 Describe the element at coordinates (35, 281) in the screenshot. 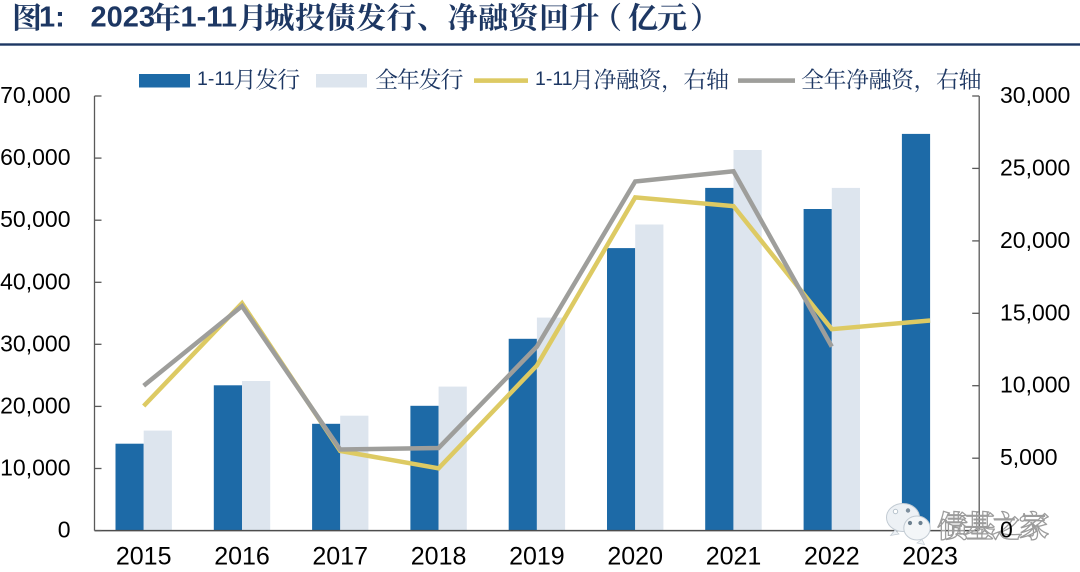

I see `svg-text: 40,000` at that location.